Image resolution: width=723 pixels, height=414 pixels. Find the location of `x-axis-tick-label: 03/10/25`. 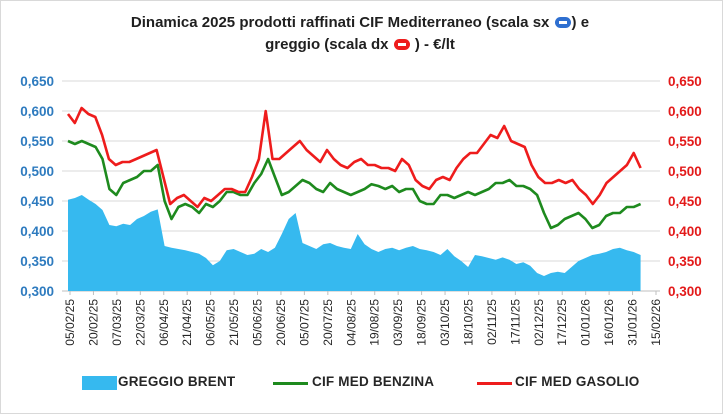

x-axis-tick-label: 03/10/25 is located at coordinates (445, 322).